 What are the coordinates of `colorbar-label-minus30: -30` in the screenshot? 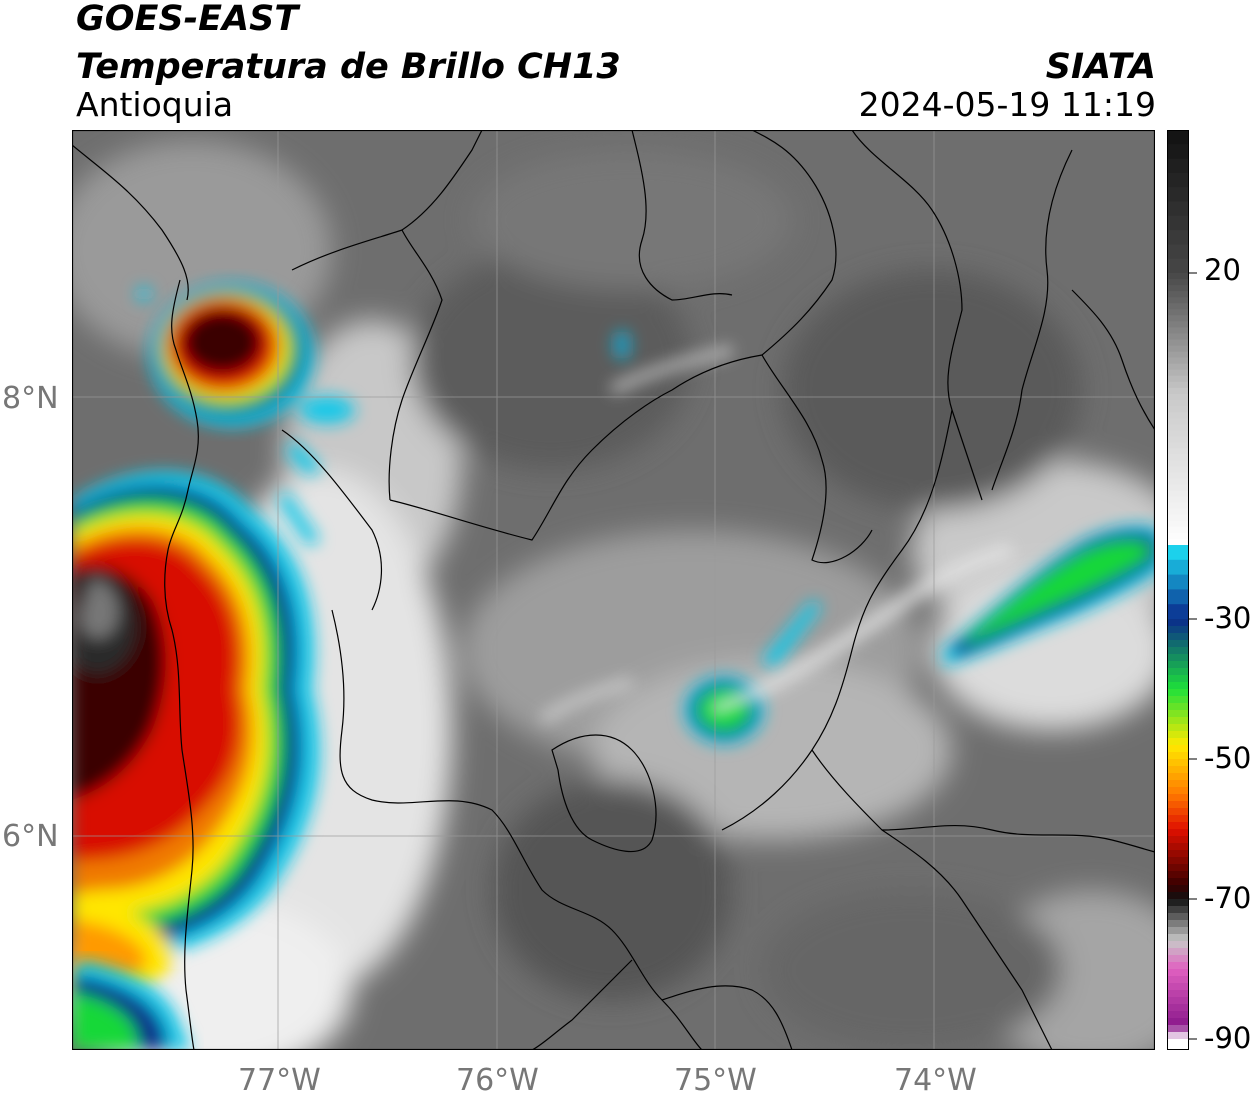 It's located at (1228, 618).